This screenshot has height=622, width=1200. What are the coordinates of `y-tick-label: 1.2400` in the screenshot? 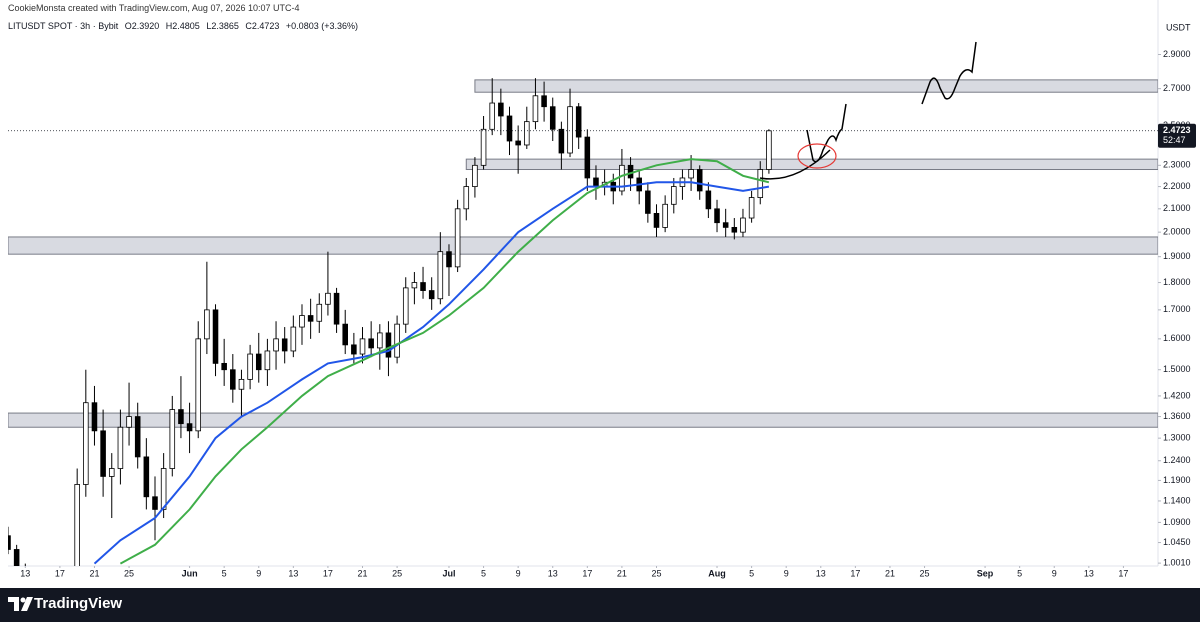 It's located at (1177, 460).